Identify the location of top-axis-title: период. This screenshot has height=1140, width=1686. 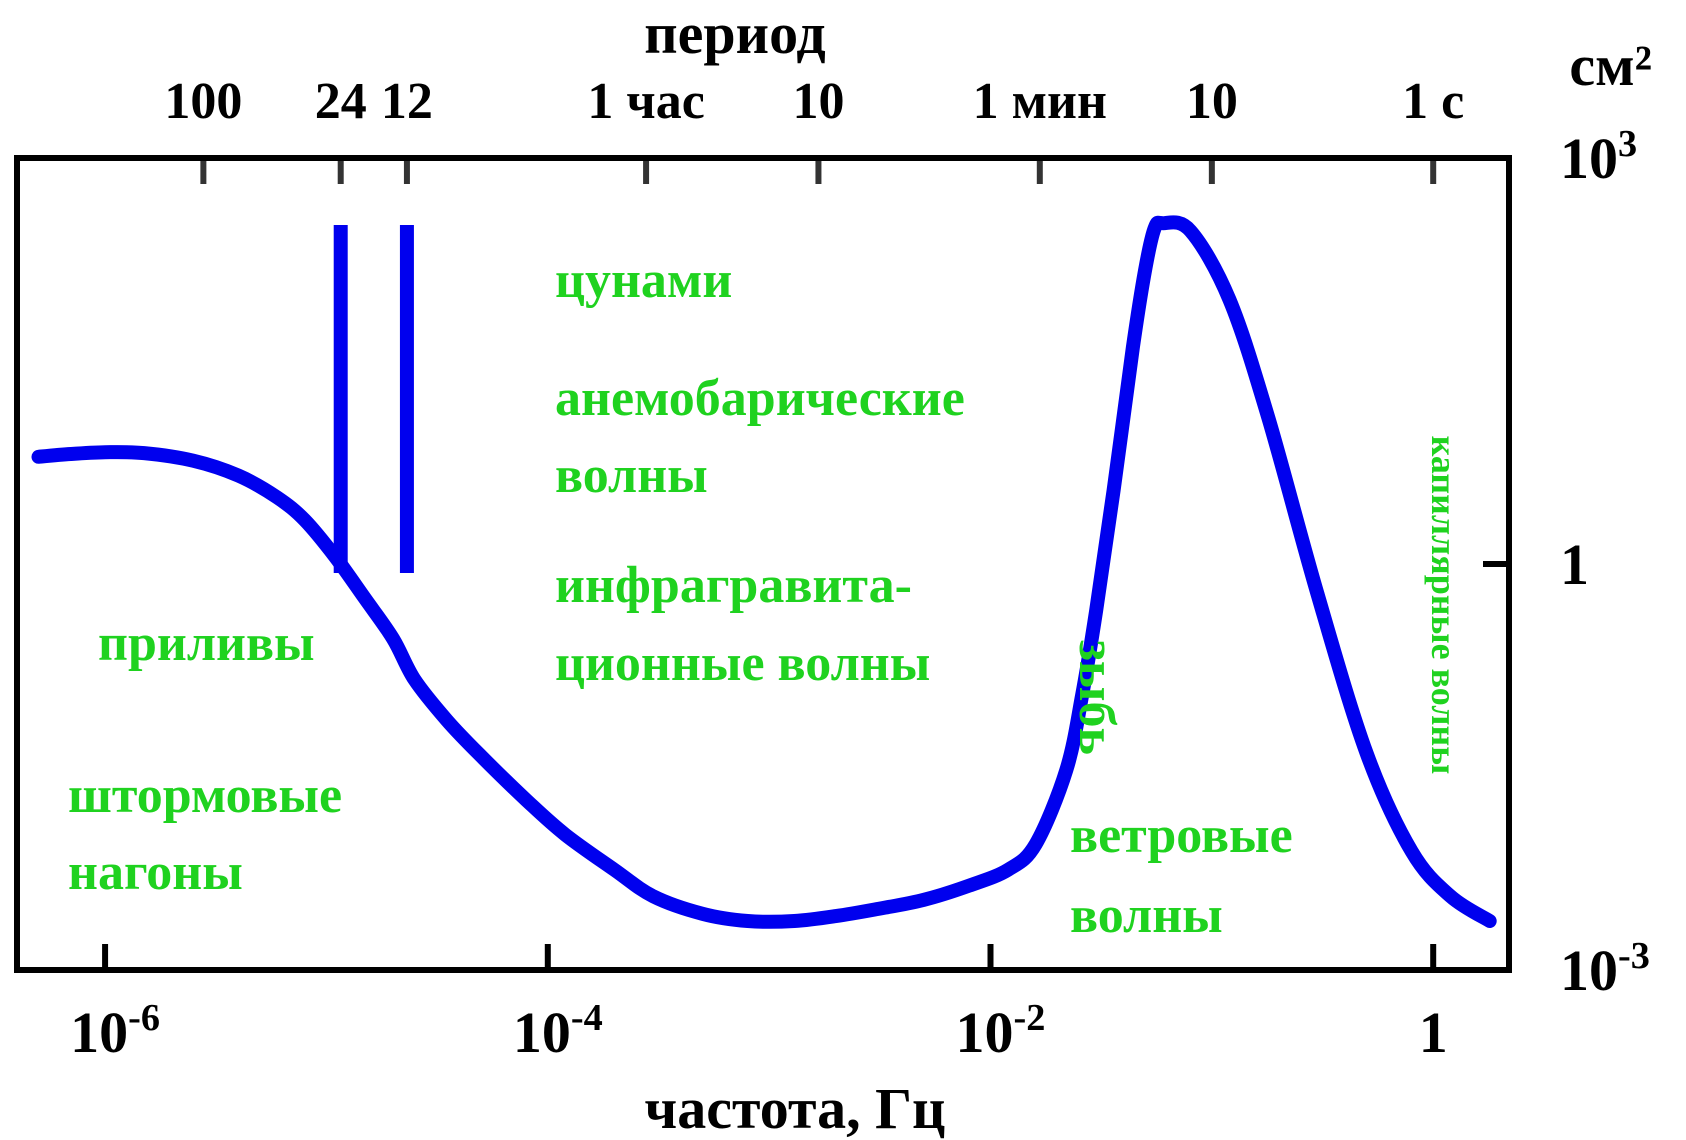
(735, 33).